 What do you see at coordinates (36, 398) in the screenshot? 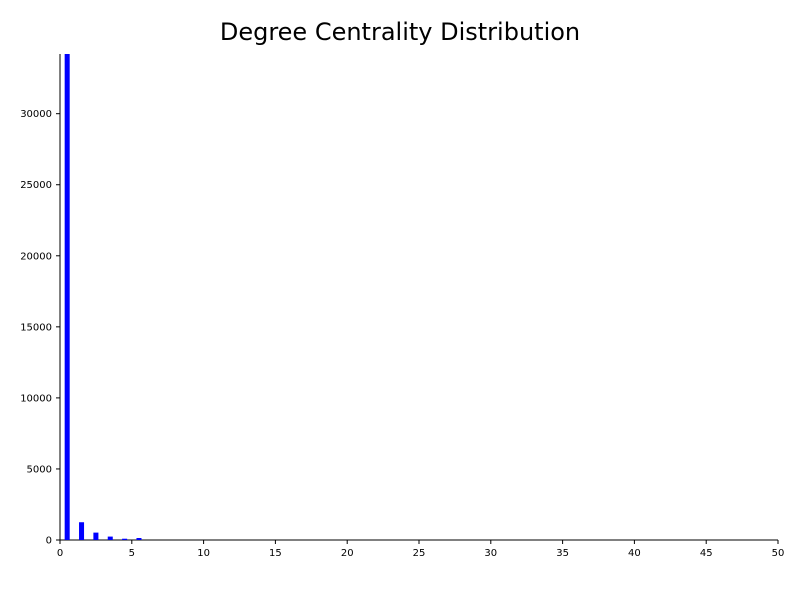
I see `y-tick-label: 10000` at bounding box center [36, 398].